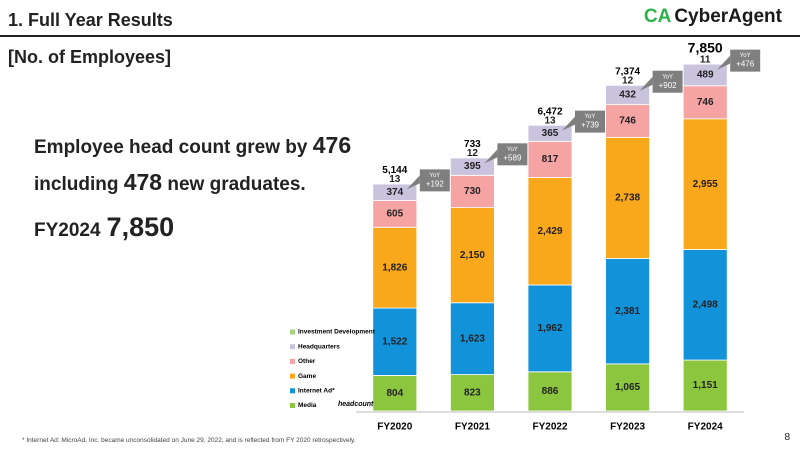 Image resolution: width=800 pixels, height=450 pixels. Describe the element at coordinates (627, 387) in the screenshot. I see `data-label: 1,065` at that location.